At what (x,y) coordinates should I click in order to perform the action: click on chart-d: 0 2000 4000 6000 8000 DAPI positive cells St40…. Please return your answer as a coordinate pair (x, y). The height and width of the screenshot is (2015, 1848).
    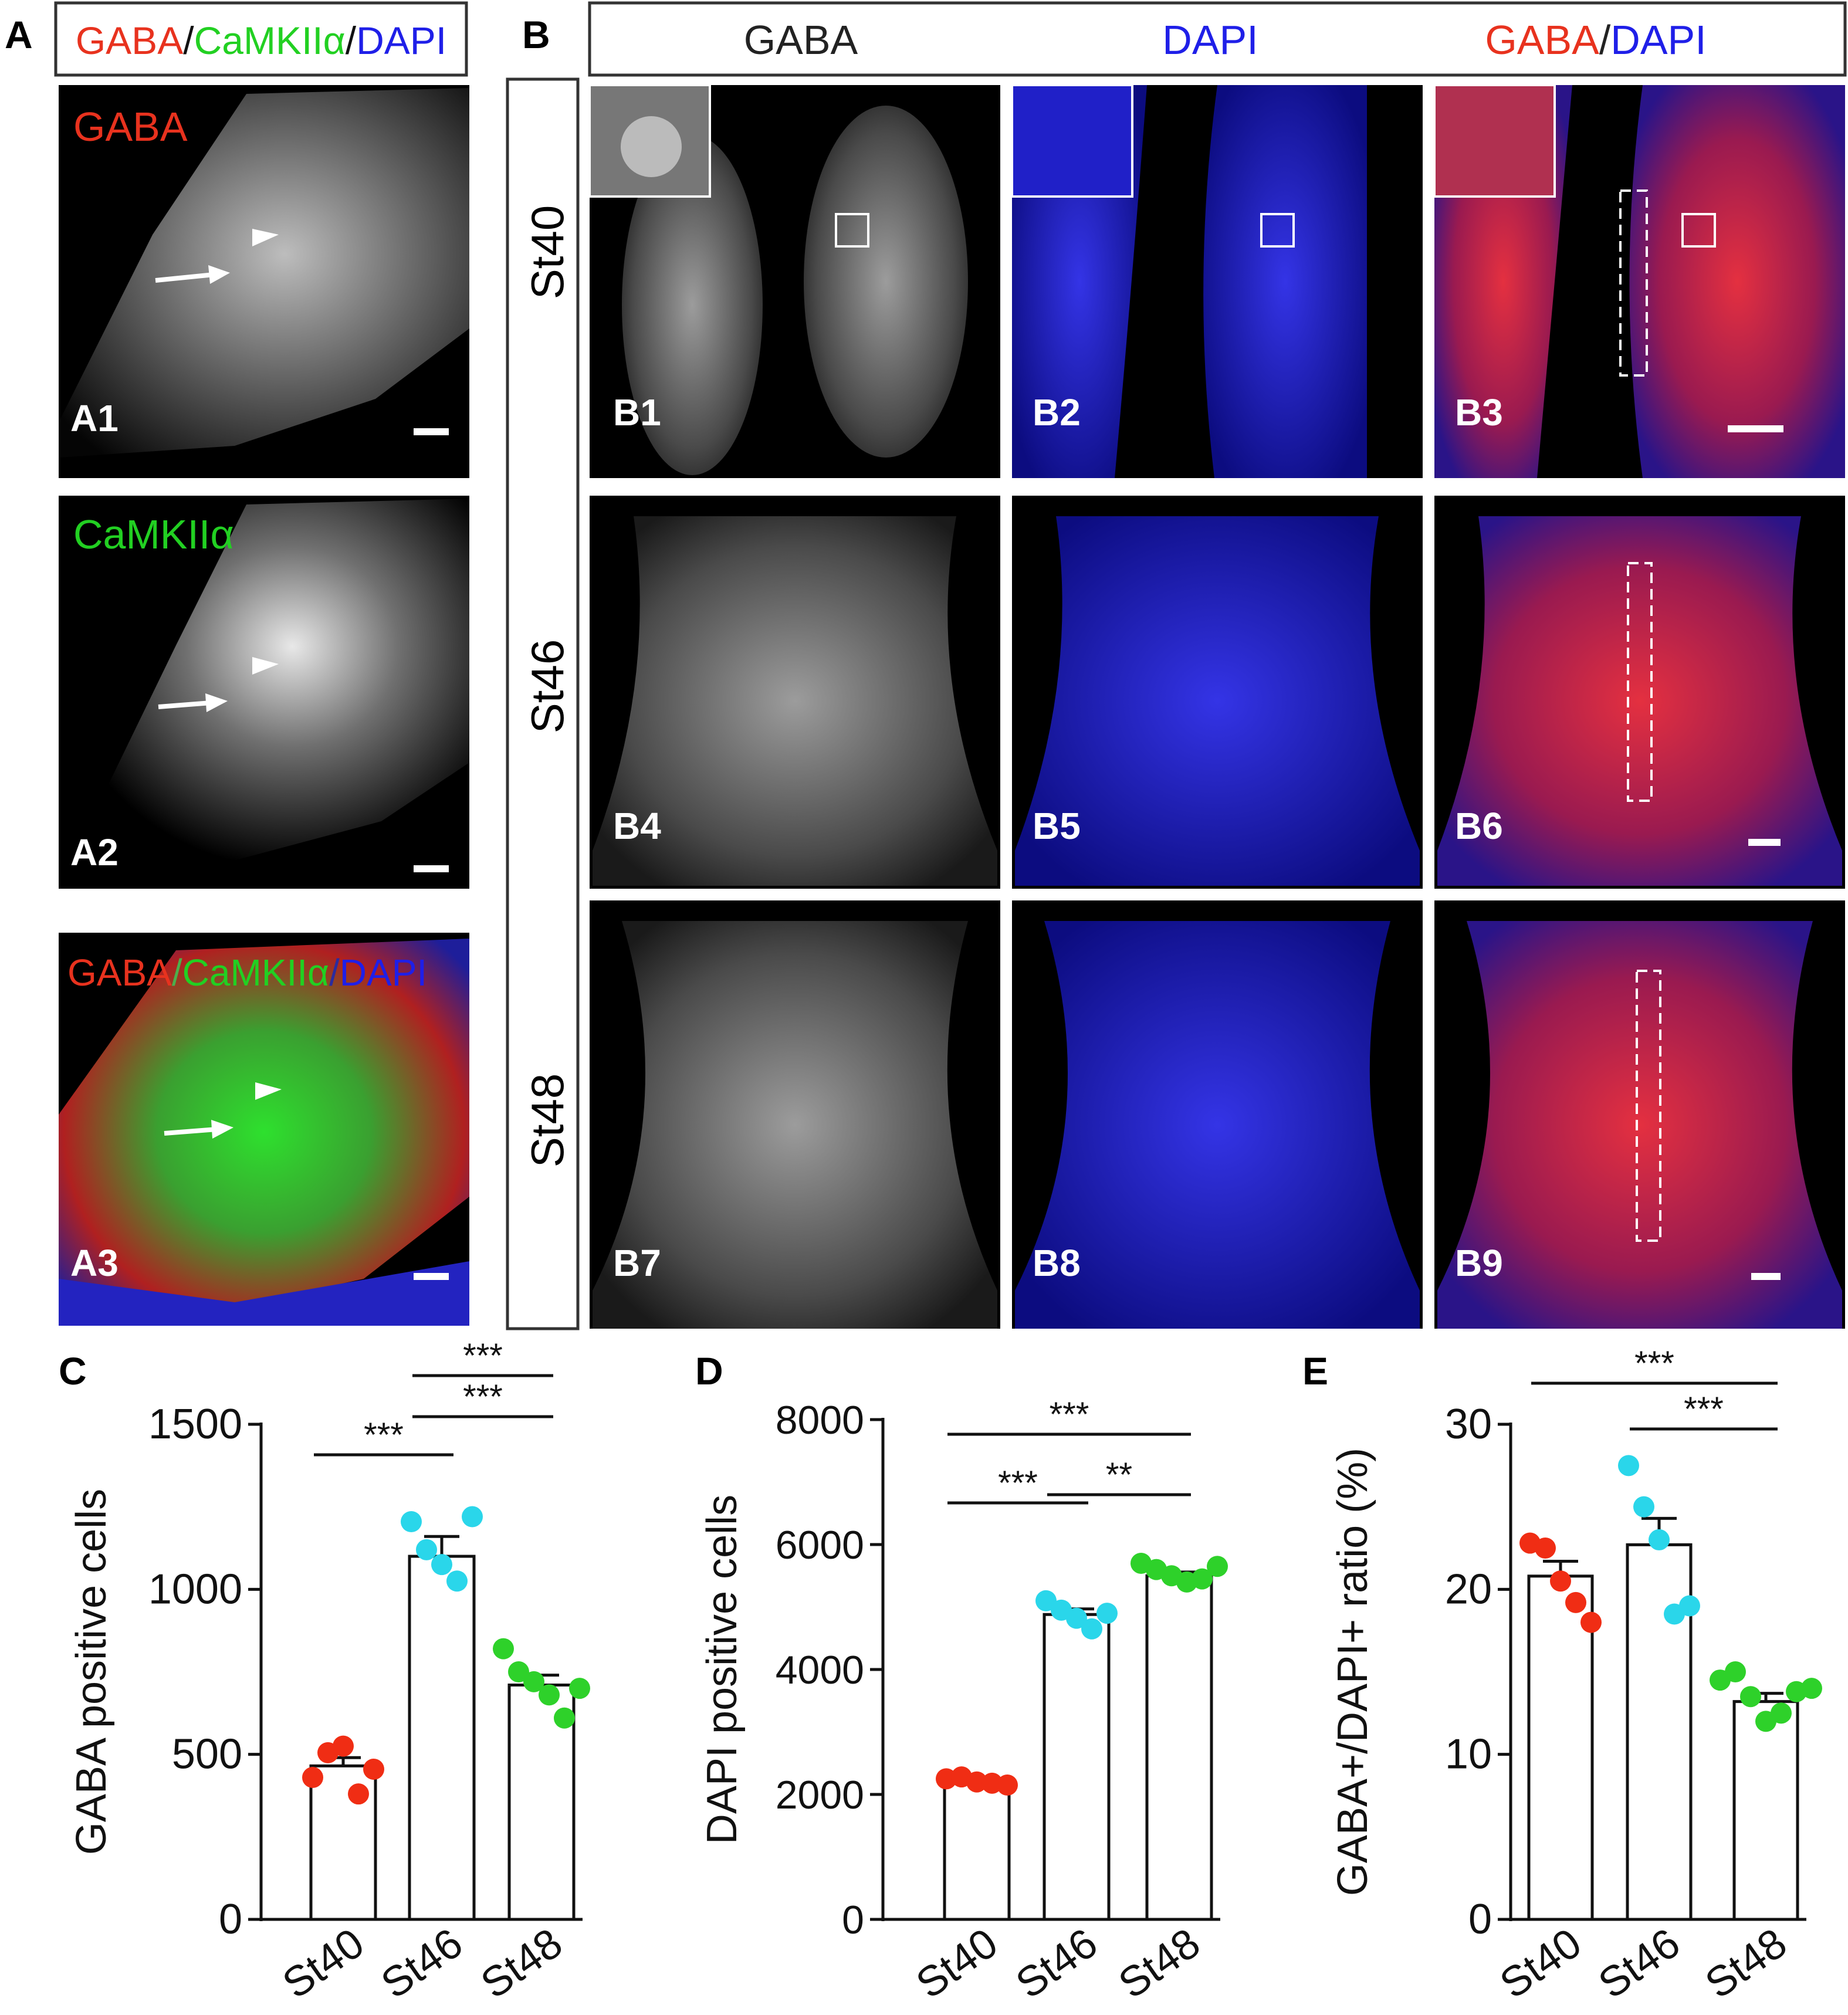
    Looking at the image, I should click on (963, 1702).